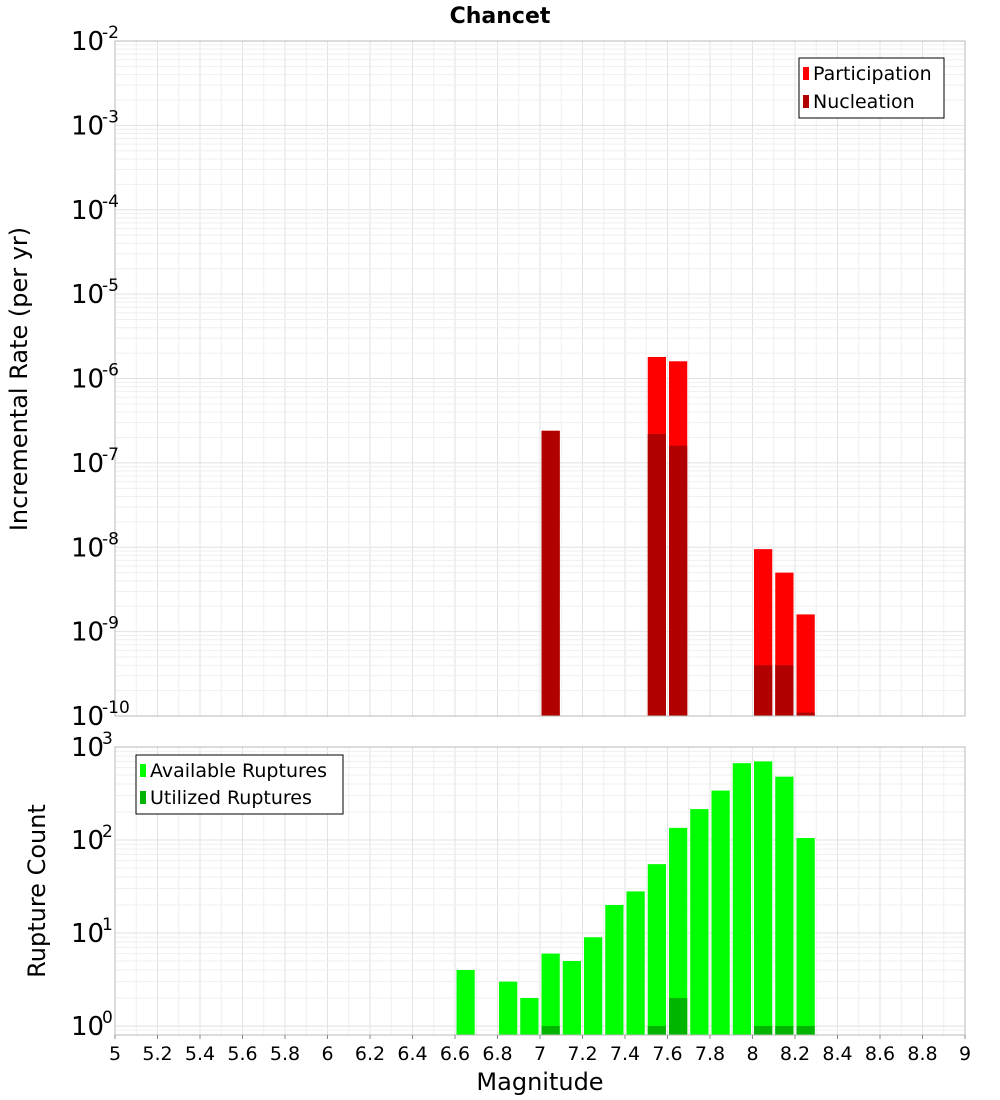 The image size is (1000, 1100). I want to click on rate-ytick-exponent: -9, so click(110, 624).